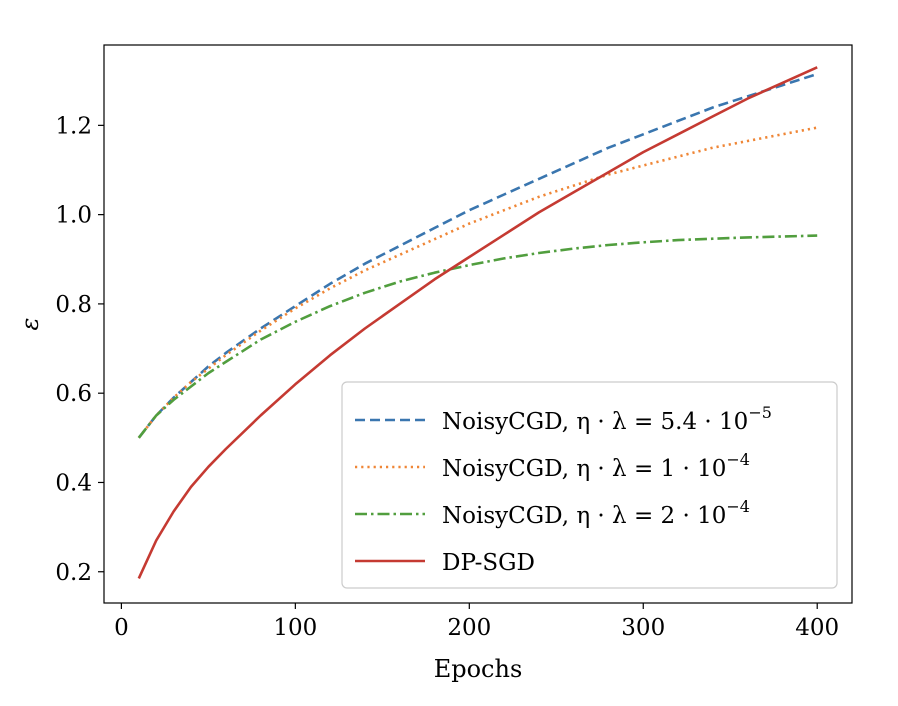 The width and height of the screenshot is (898, 706). Describe the element at coordinates (295, 628) in the screenshot. I see `x-tick-label: 100` at that location.